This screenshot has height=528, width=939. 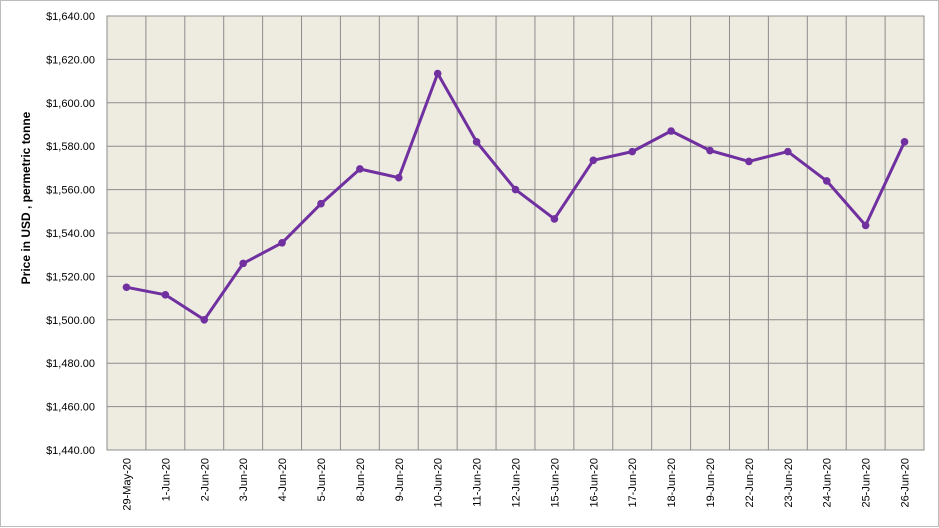 What do you see at coordinates (789, 483) in the screenshot?
I see `x-tick-label: 23-Jun-20` at bounding box center [789, 483].